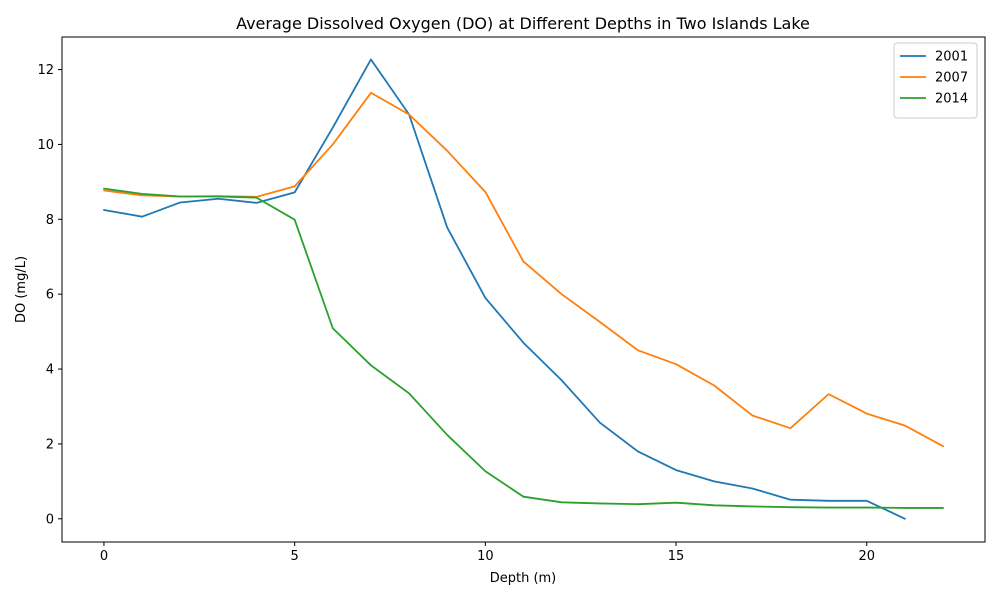  I want to click on y-tick-label: 10, so click(45, 145).